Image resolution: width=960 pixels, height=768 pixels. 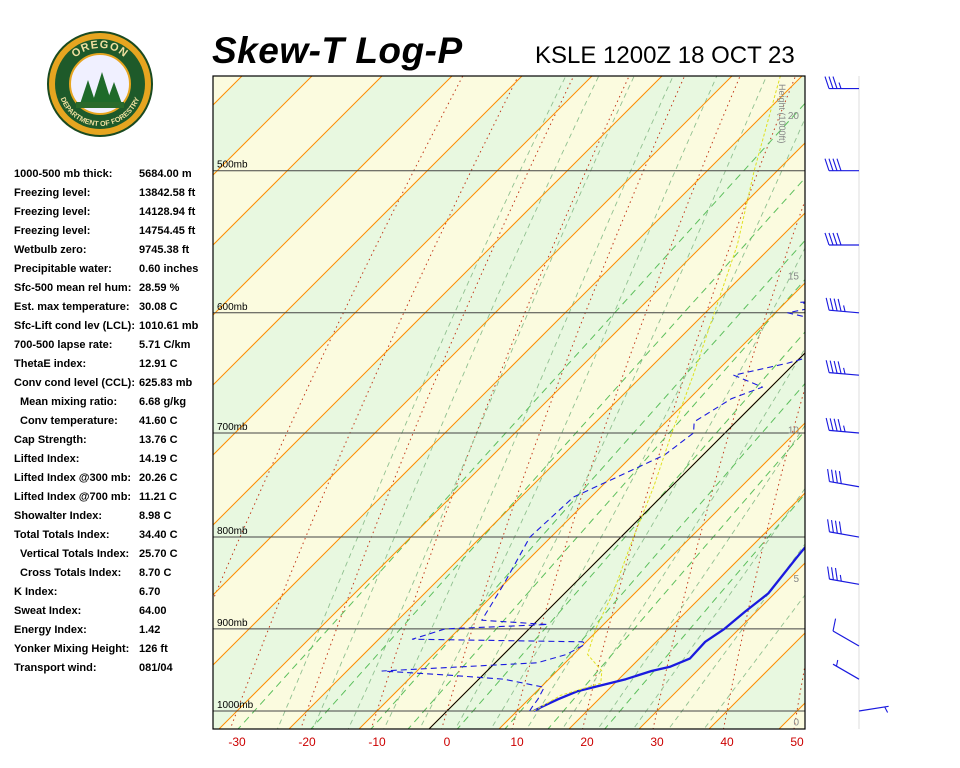 What do you see at coordinates (114, 196) in the screenshot?
I see `index-row: Freezing level: 13842.58 ft` at bounding box center [114, 196].